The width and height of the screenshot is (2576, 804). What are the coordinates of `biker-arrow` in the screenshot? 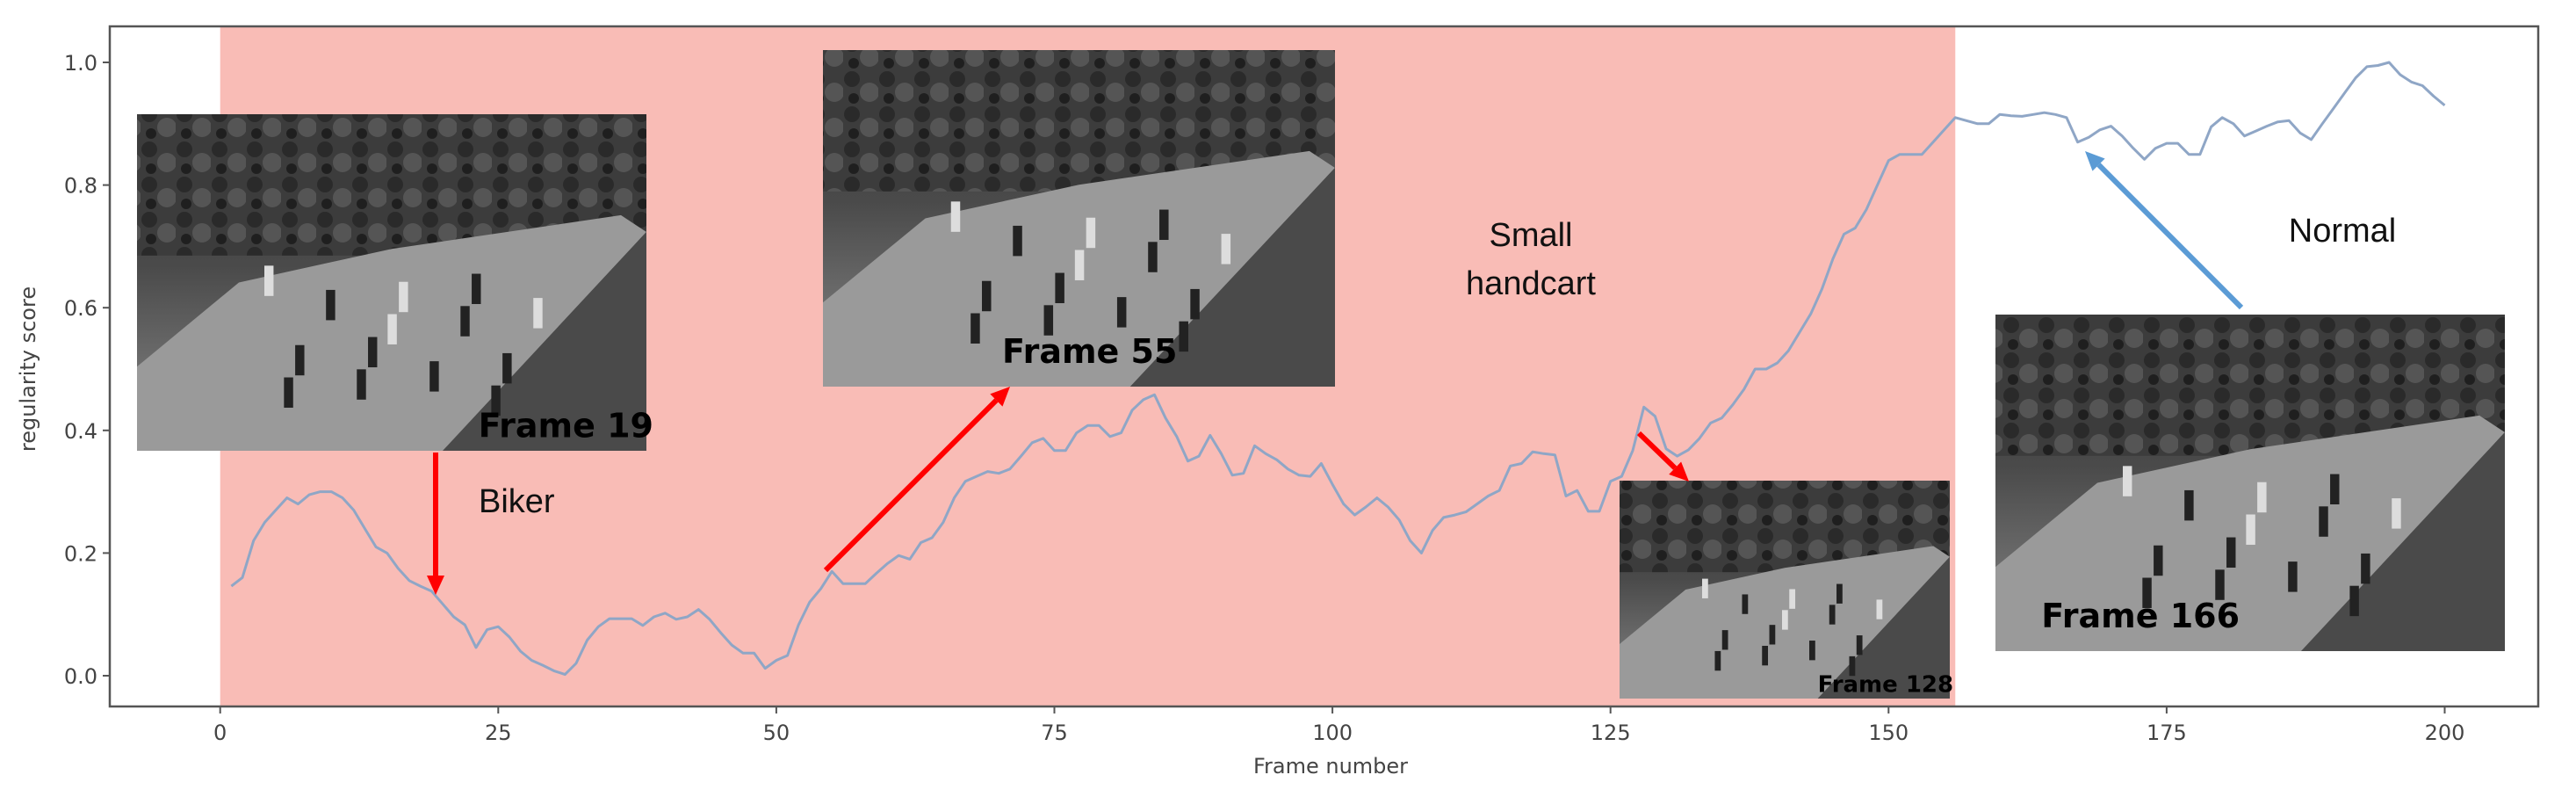 It's located at (435, 524).